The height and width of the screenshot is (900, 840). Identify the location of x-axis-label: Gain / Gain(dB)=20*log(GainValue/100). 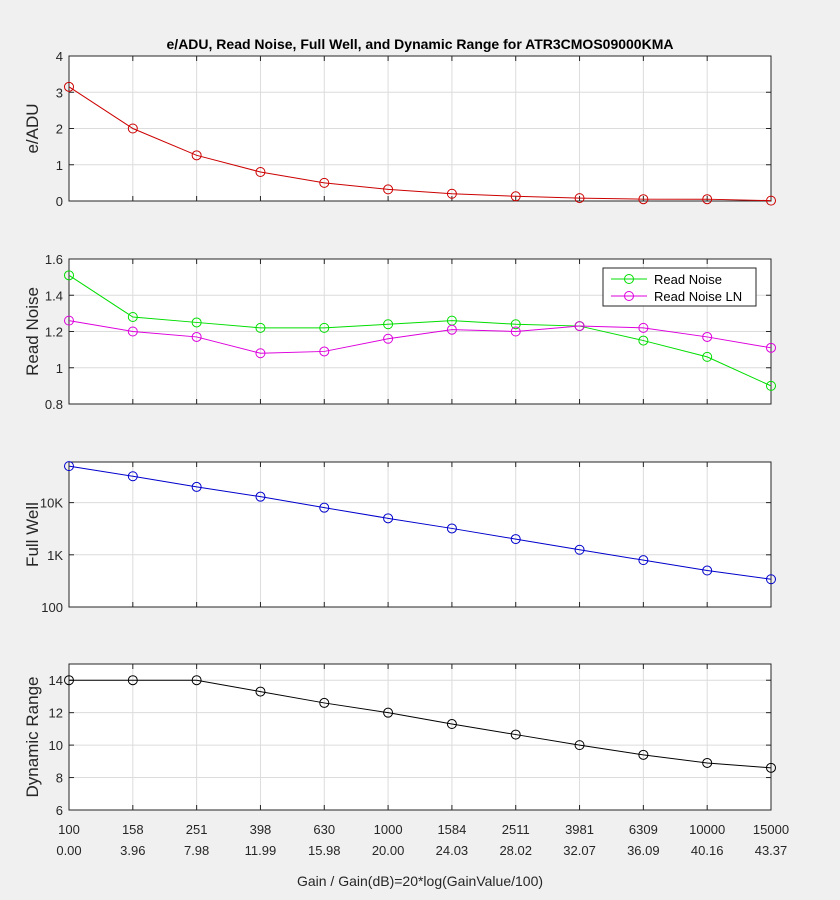
(420, 881).